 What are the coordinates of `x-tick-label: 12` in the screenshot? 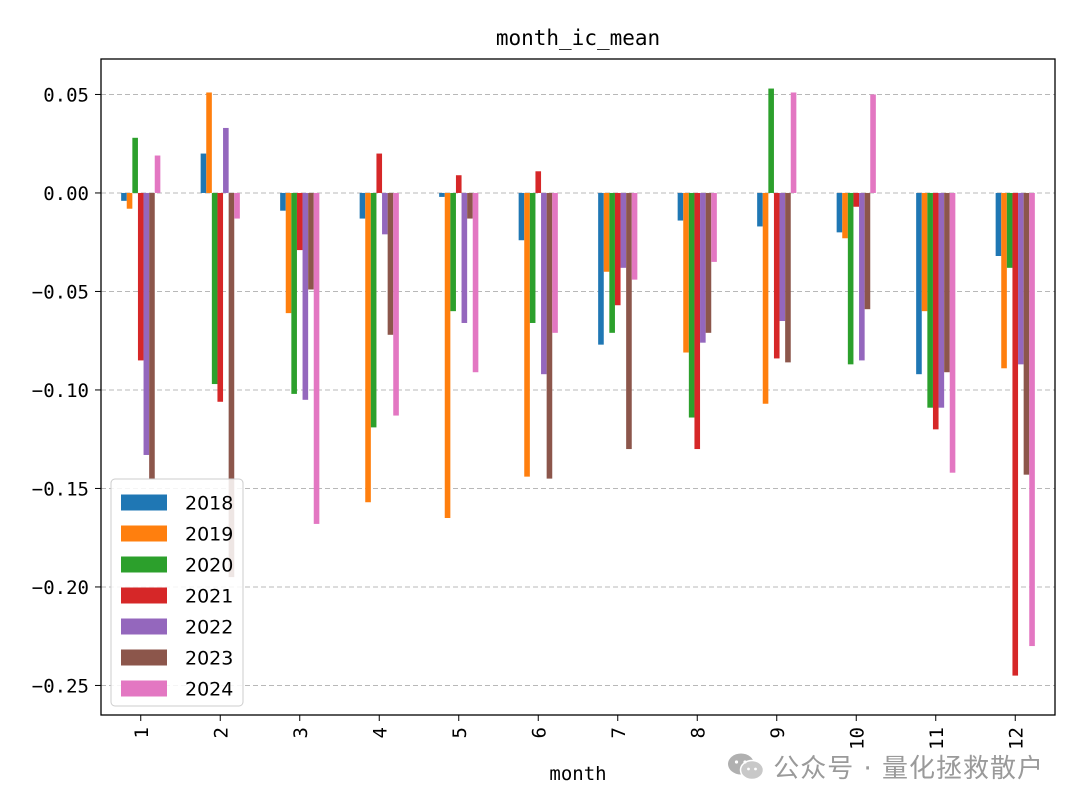 It's located at (1016, 738).